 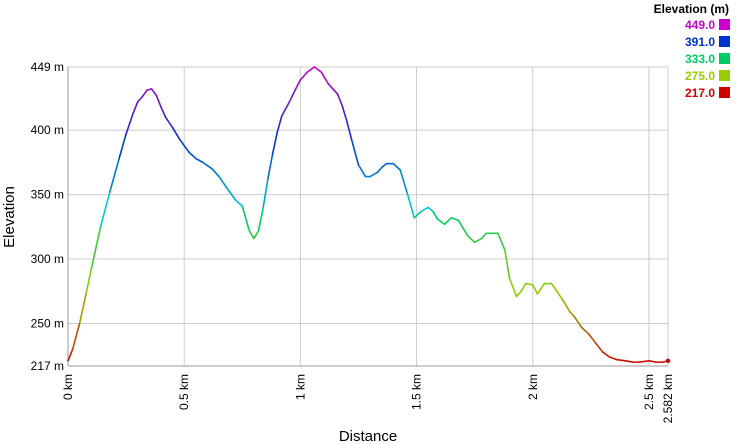 What do you see at coordinates (47, 216) in the screenshot?
I see `y-axis-ticks: 217 m 250 m 300 m 350 m 400 m 449 m` at bounding box center [47, 216].